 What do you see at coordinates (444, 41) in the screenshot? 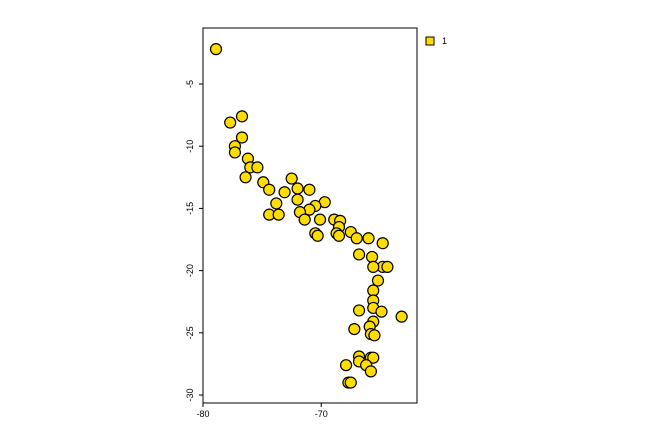
I see `legend-label: 1` at bounding box center [444, 41].